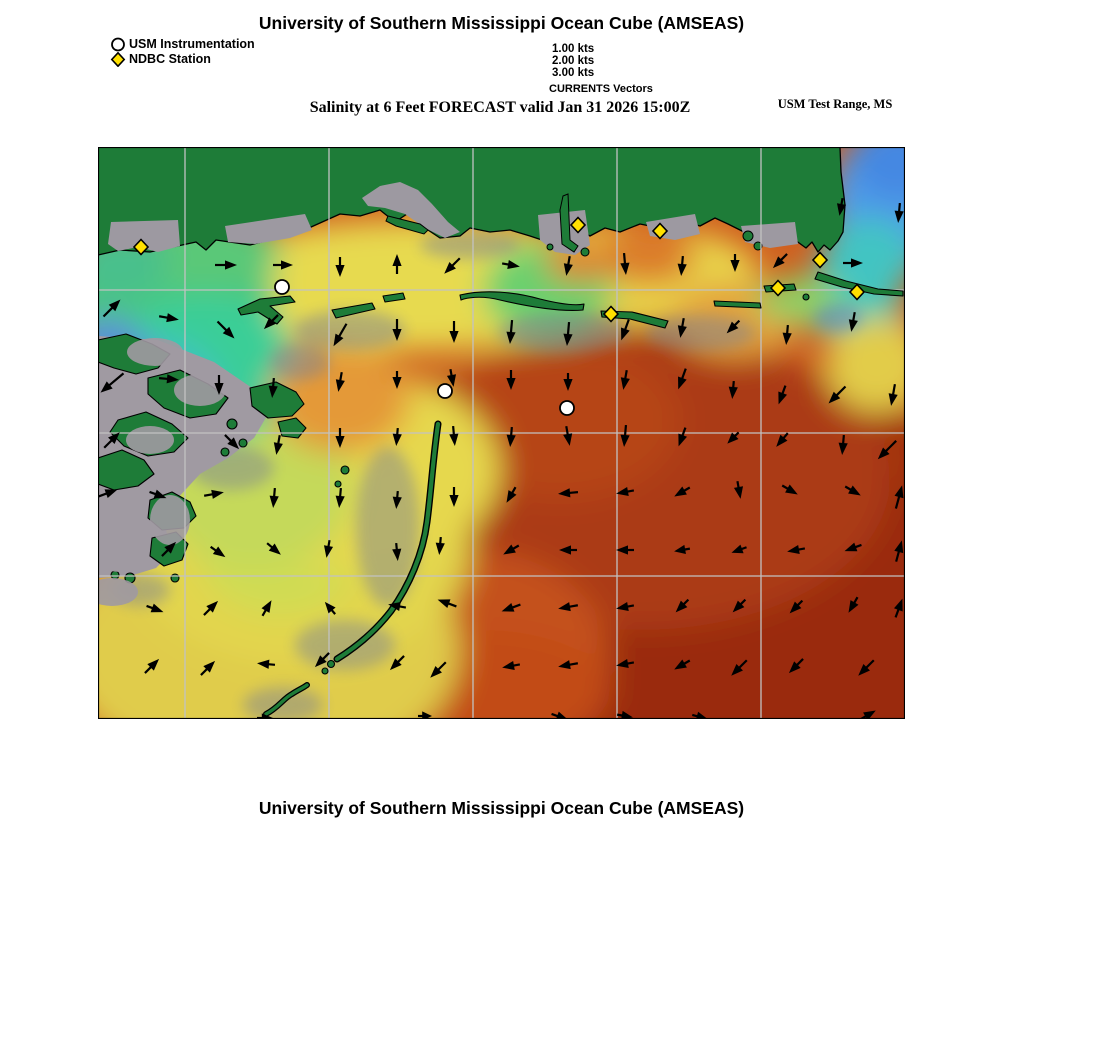 Image resolution: width=1100 pixels, height=1050 pixels. What do you see at coordinates (499, 316) in the screenshot?
I see `station-markers` at bounding box center [499, 316].